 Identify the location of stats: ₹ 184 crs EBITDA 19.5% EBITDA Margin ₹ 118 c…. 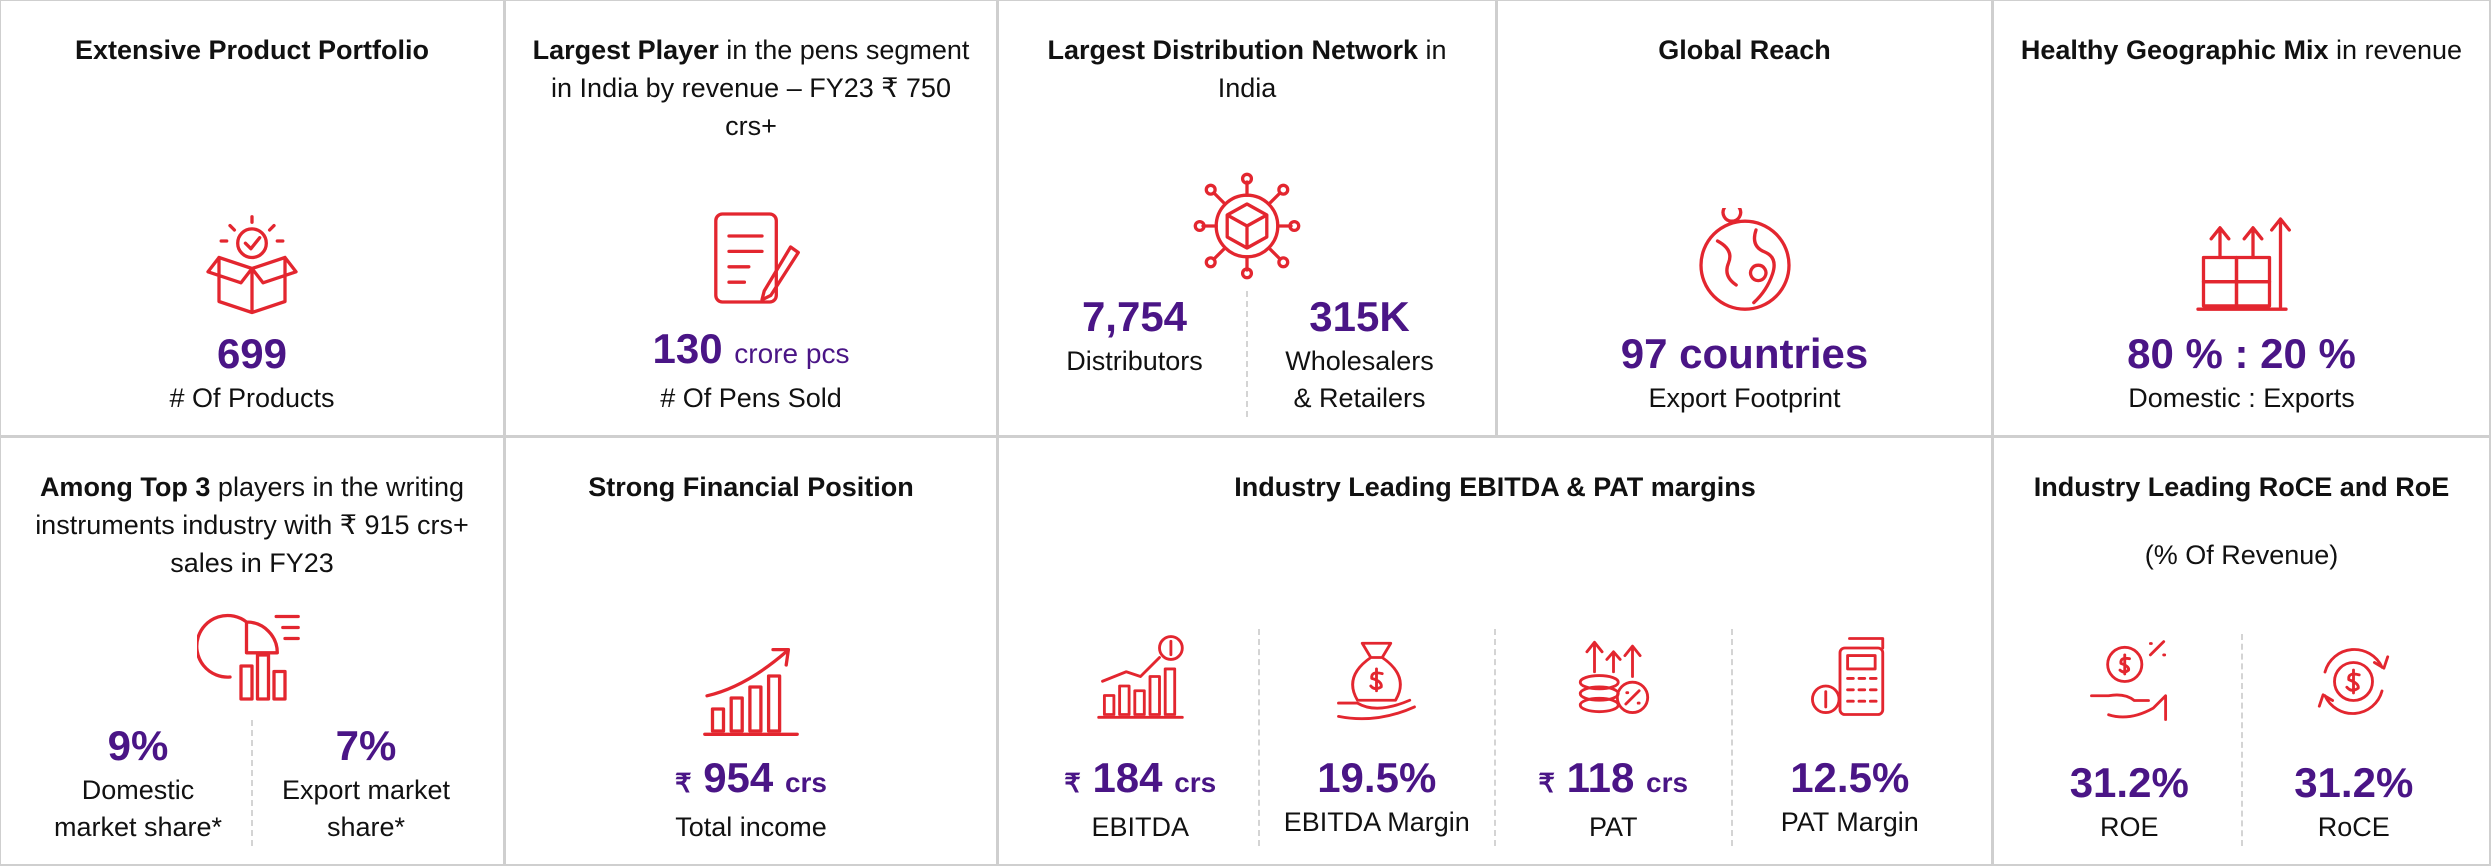
(1495, 737).